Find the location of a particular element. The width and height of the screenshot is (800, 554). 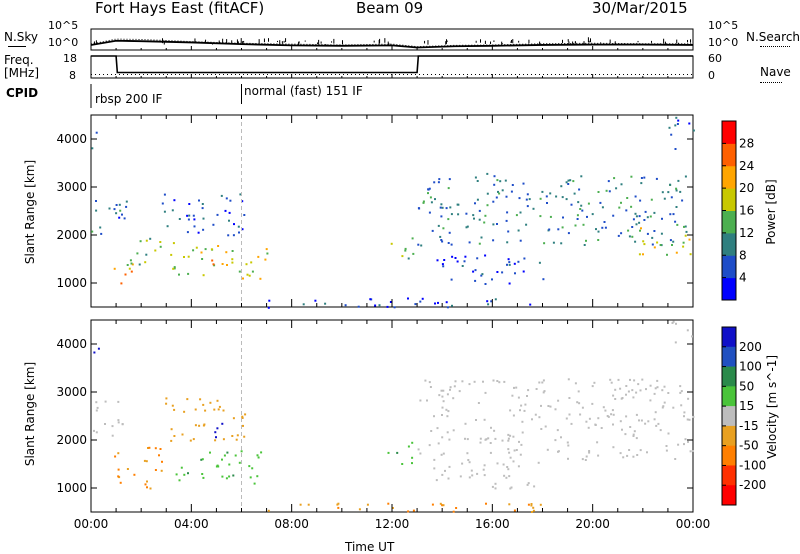

power-ytick-label: 3000 is located at coordinates (71, 187).